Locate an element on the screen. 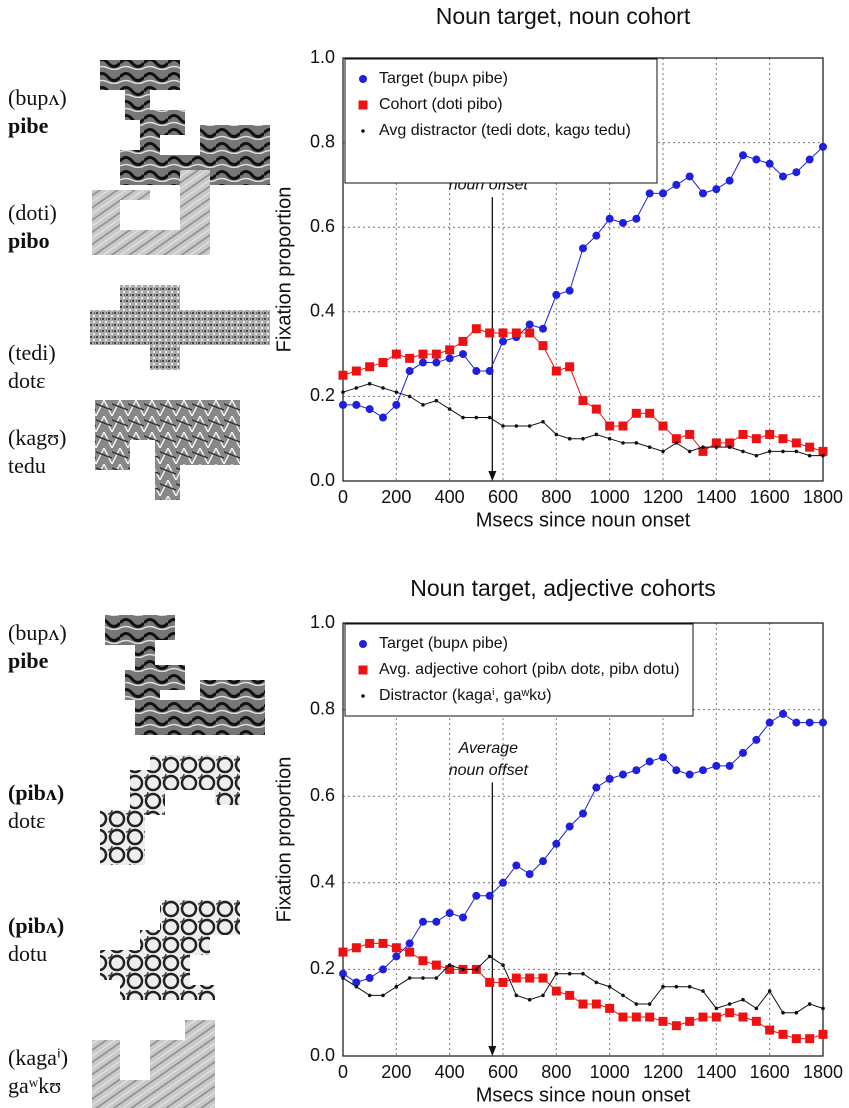 The image size is (849, 1108). stimulus-gloss: (pibʌ) is located at coordinates (36, 792).